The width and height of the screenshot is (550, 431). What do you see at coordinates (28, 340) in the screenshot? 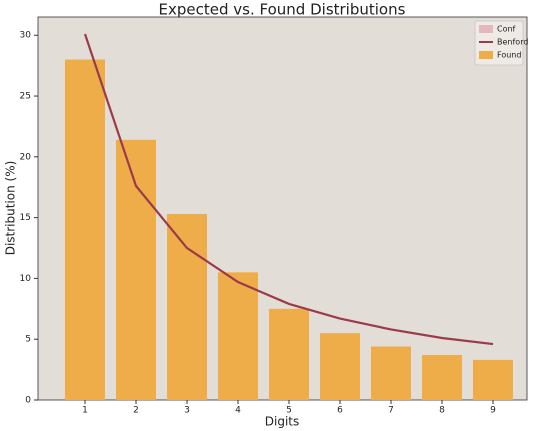
I see `y-tick-label: 5` at bounding box center [28, 340].